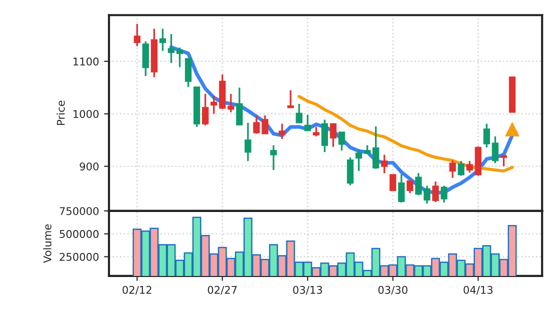 The width and height of the screenshot is (556, 322). I want to click on y-tick-label: 750000, so click(79, 211).